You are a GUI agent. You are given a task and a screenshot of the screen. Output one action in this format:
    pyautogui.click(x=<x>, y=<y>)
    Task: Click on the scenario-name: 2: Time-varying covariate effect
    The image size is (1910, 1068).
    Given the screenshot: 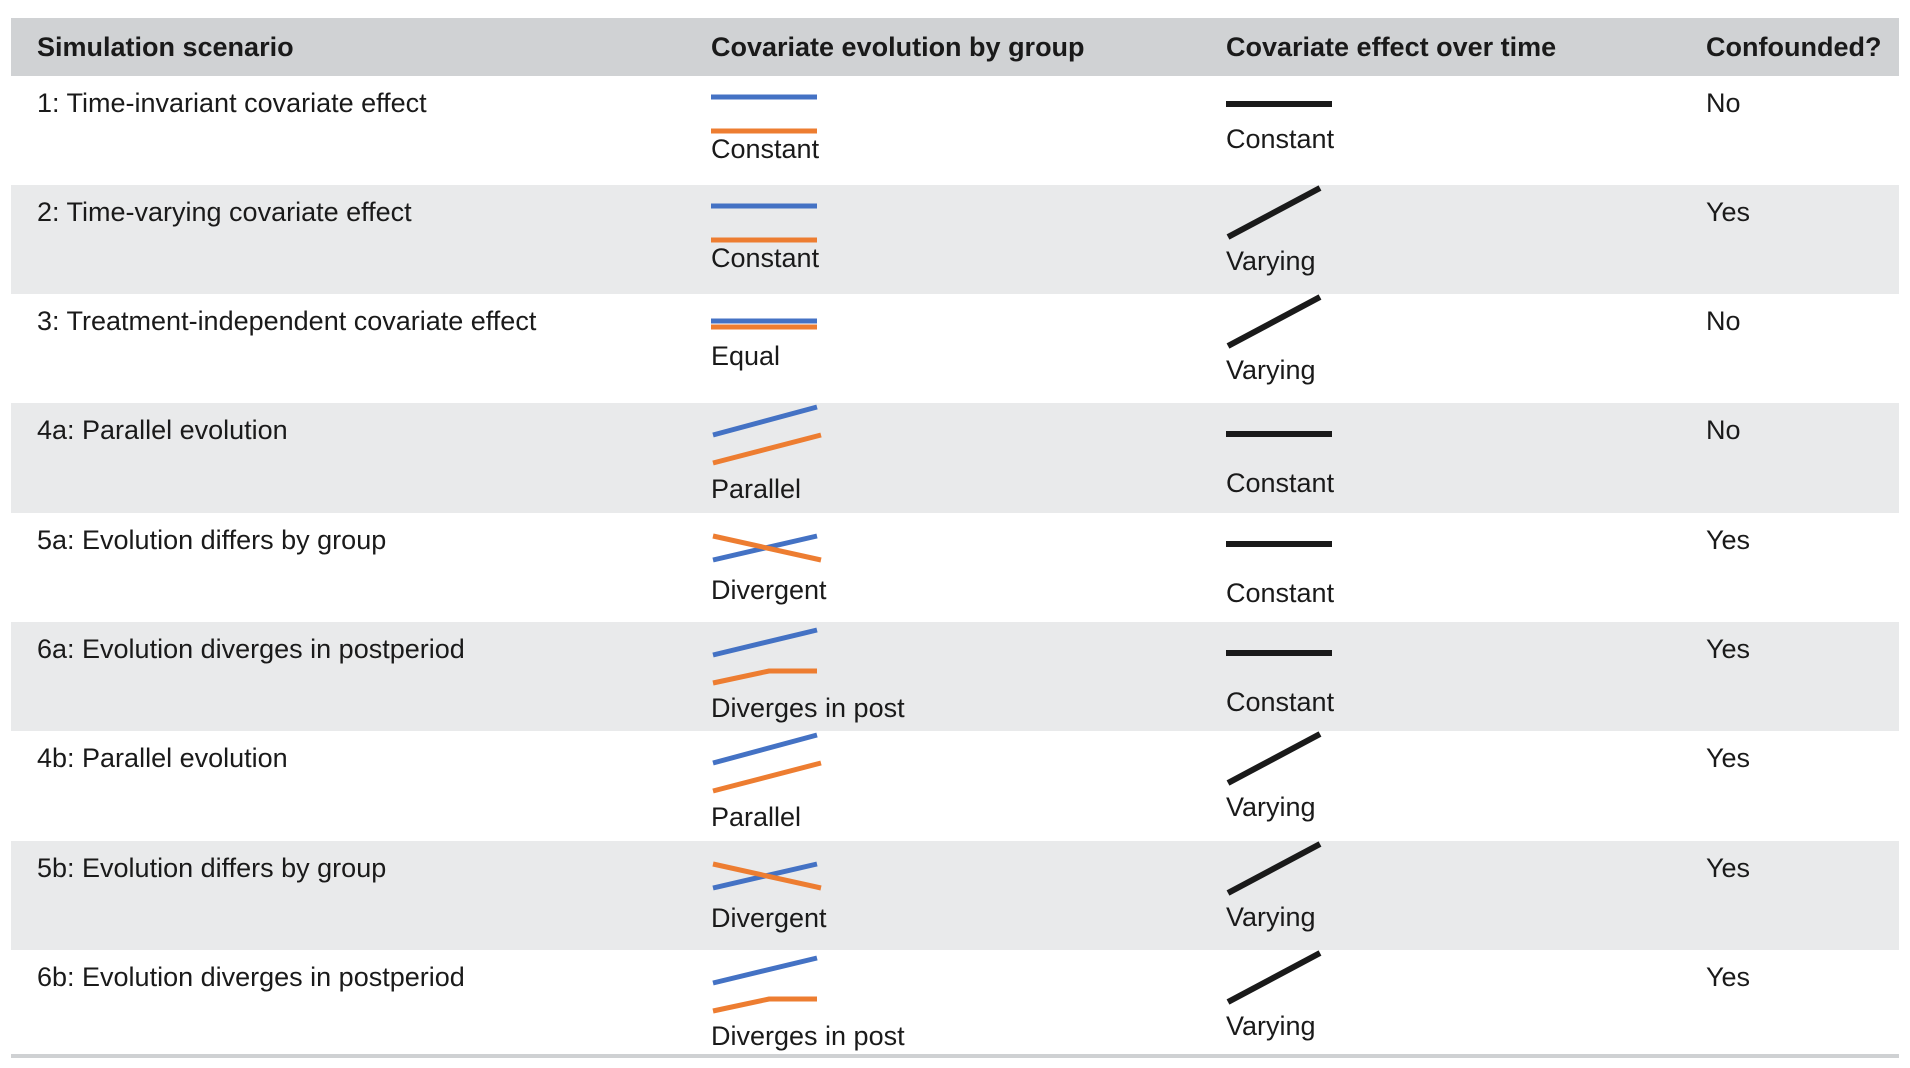 What is the action you would take?
    pyautogui.click(x=224, y=212)
    